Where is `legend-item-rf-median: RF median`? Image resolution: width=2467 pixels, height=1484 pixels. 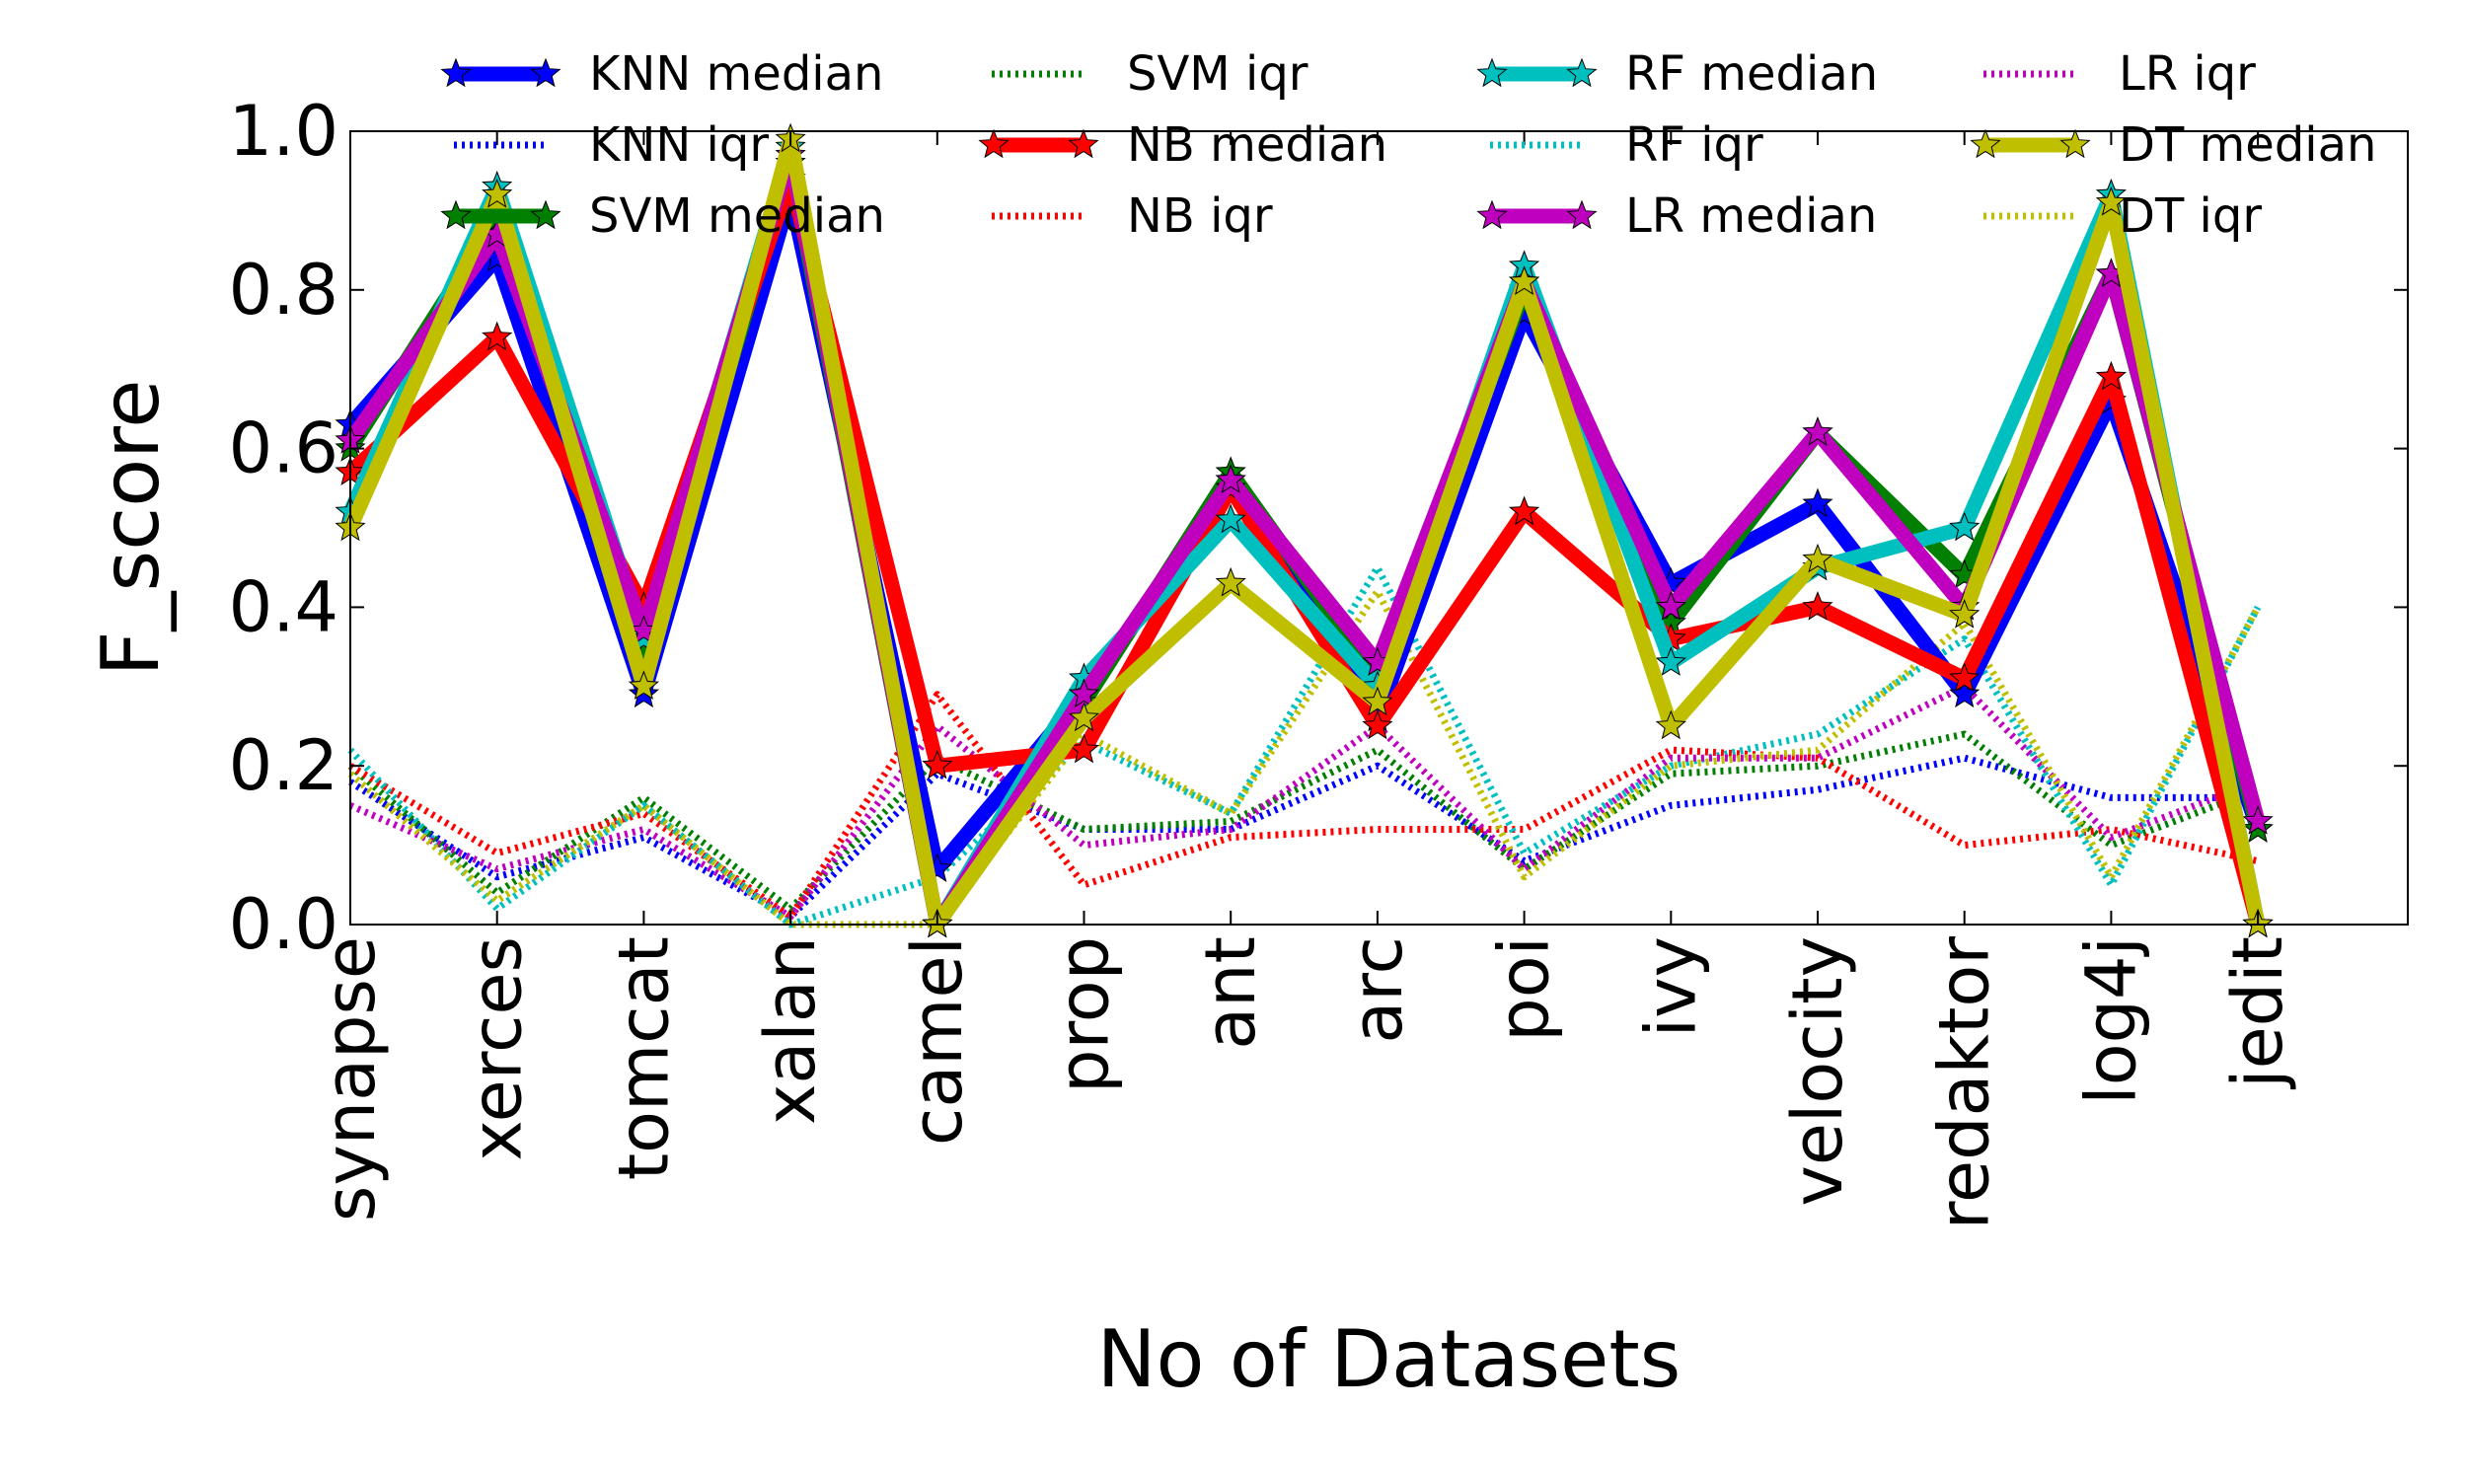 legend-item-rf-median: RF median is located at coordinates (1677, 74).